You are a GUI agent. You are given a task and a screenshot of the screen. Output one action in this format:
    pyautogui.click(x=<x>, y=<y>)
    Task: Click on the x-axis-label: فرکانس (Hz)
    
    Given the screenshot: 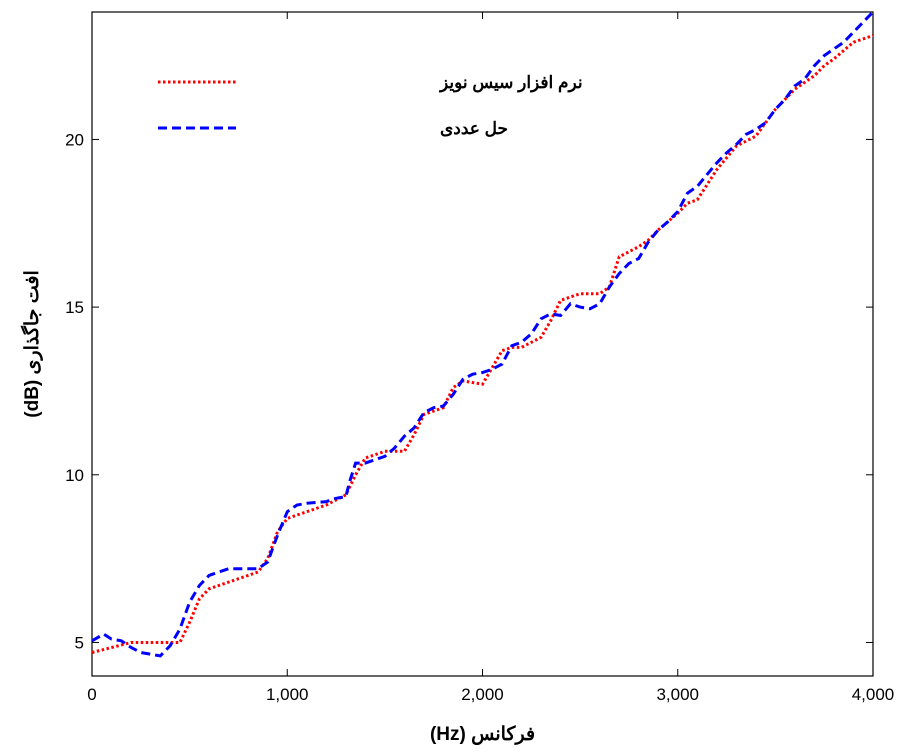 What is the action you would take?
    pyautogui.click(x=482, y=734)
    